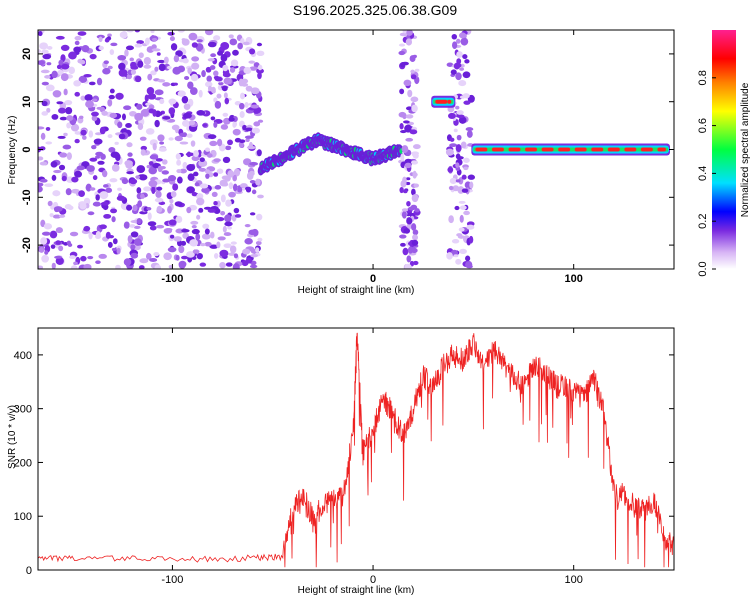 This screenshot has height=600, width=750. Describe the element at coordinates (574, 580) in the screenshot. I see `x-tick-label: 100` at that location.